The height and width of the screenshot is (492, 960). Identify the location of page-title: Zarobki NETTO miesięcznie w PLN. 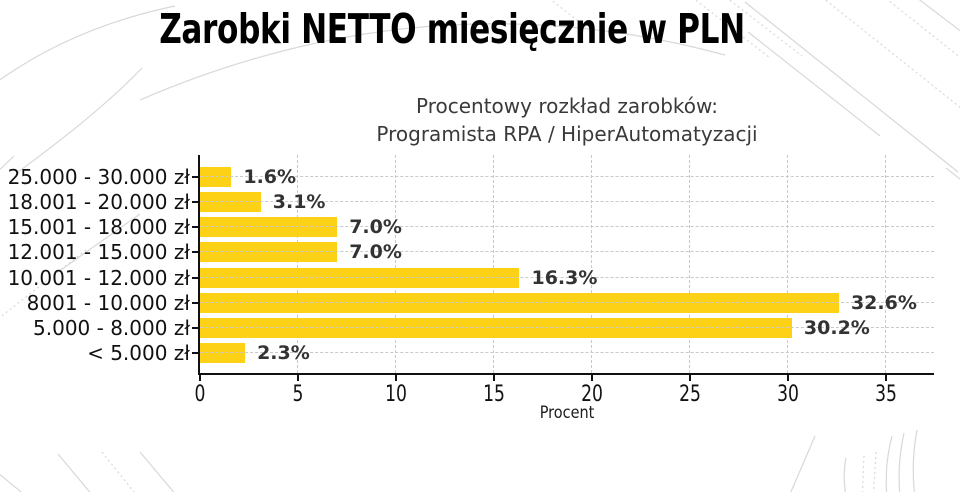
(452, 29).